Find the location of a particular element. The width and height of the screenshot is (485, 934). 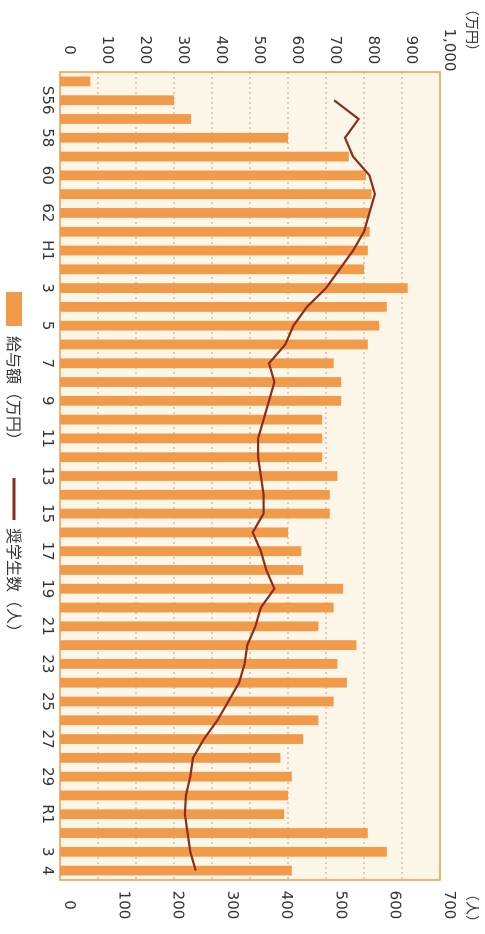

x-tick-label: H1 is located at coordinates (48, 250).